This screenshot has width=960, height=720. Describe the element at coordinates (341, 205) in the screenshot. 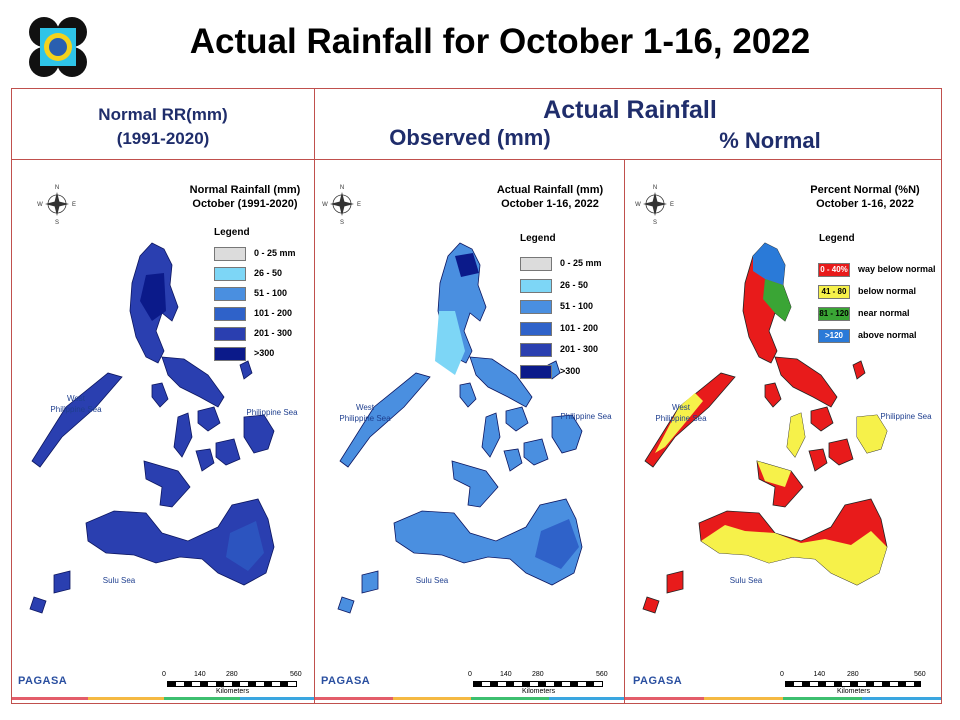

I see `compass-icon: N S W E` at that location.